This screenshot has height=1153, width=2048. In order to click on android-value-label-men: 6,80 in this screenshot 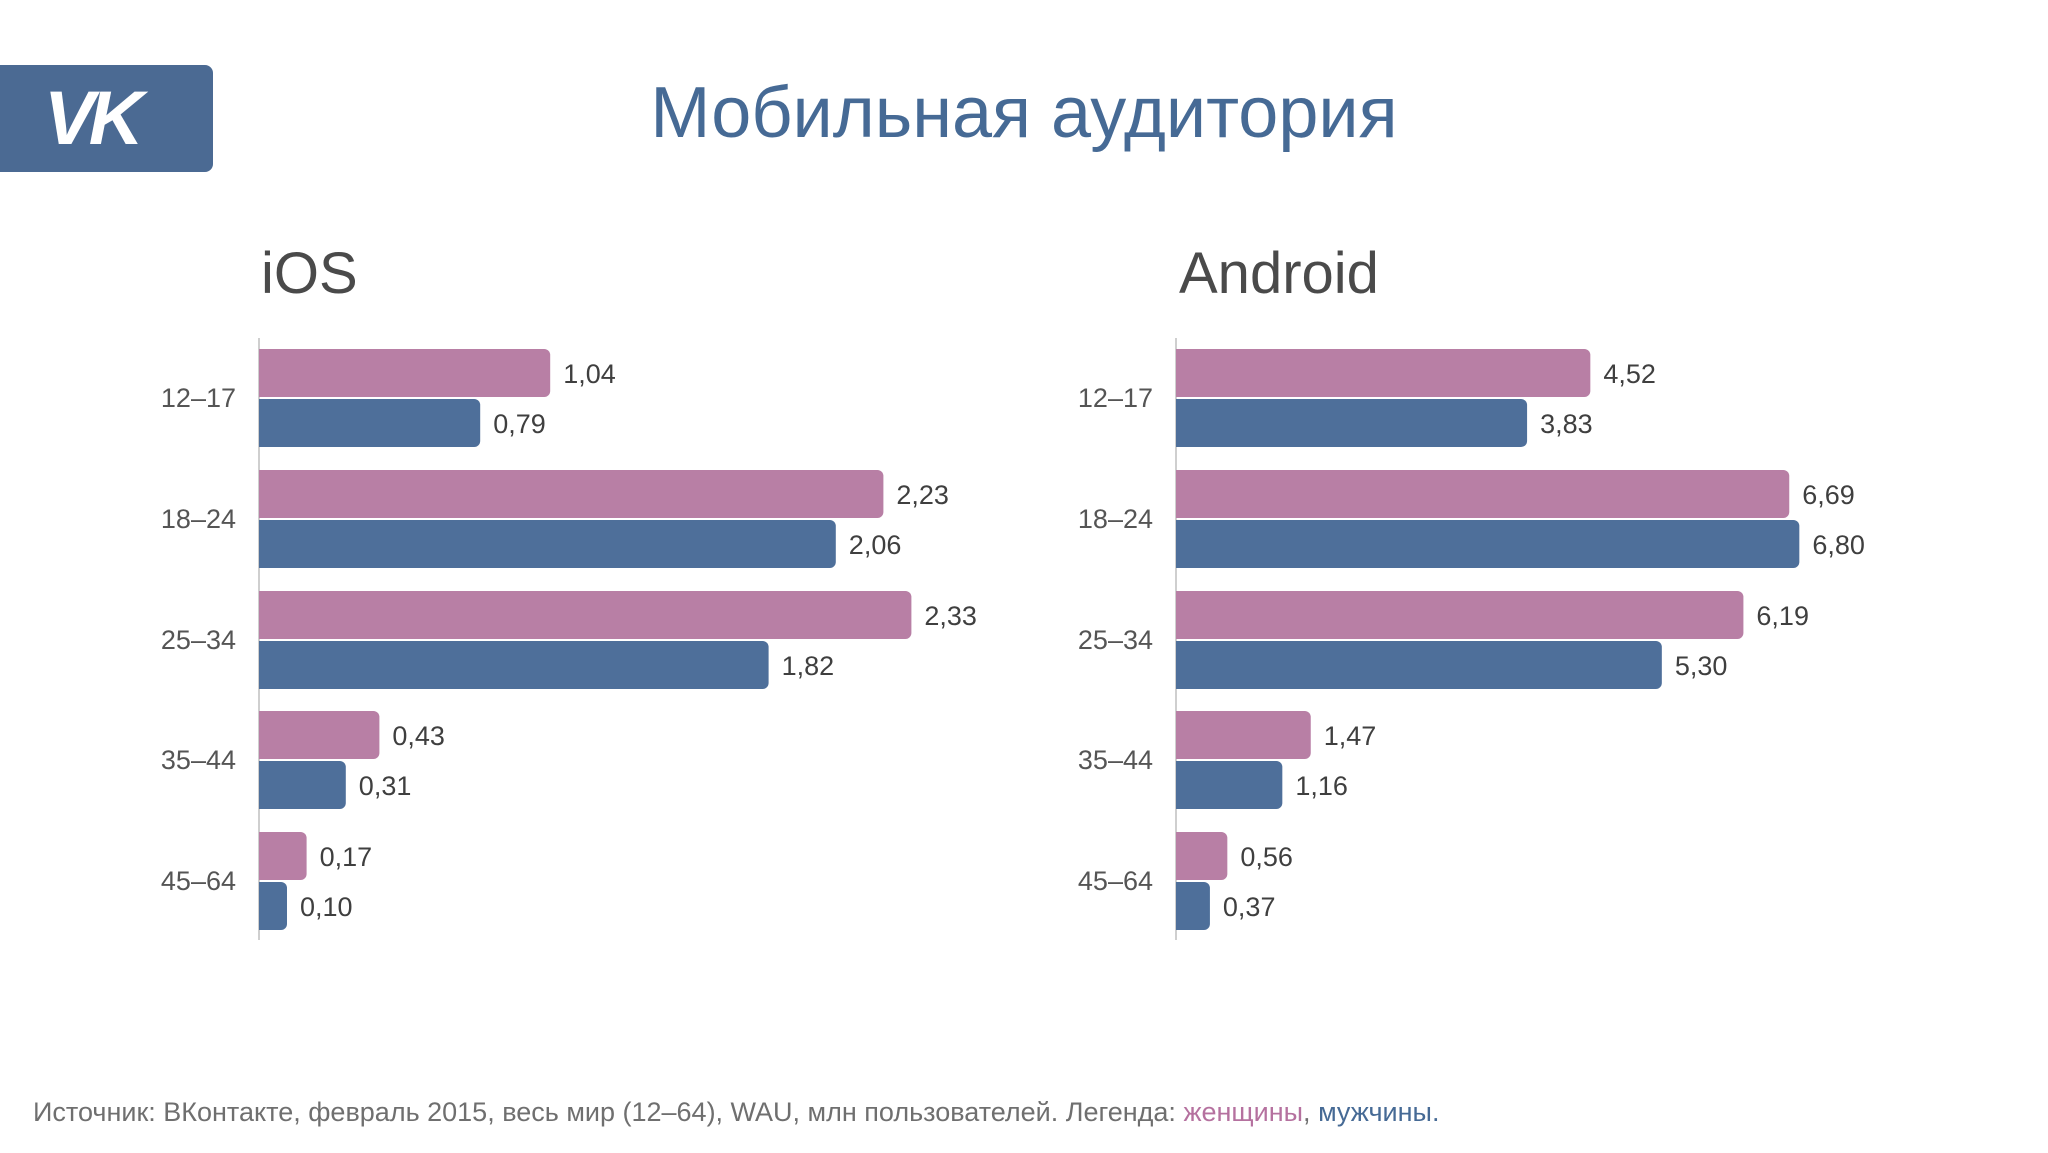, I will do `click(1838, 545)`.